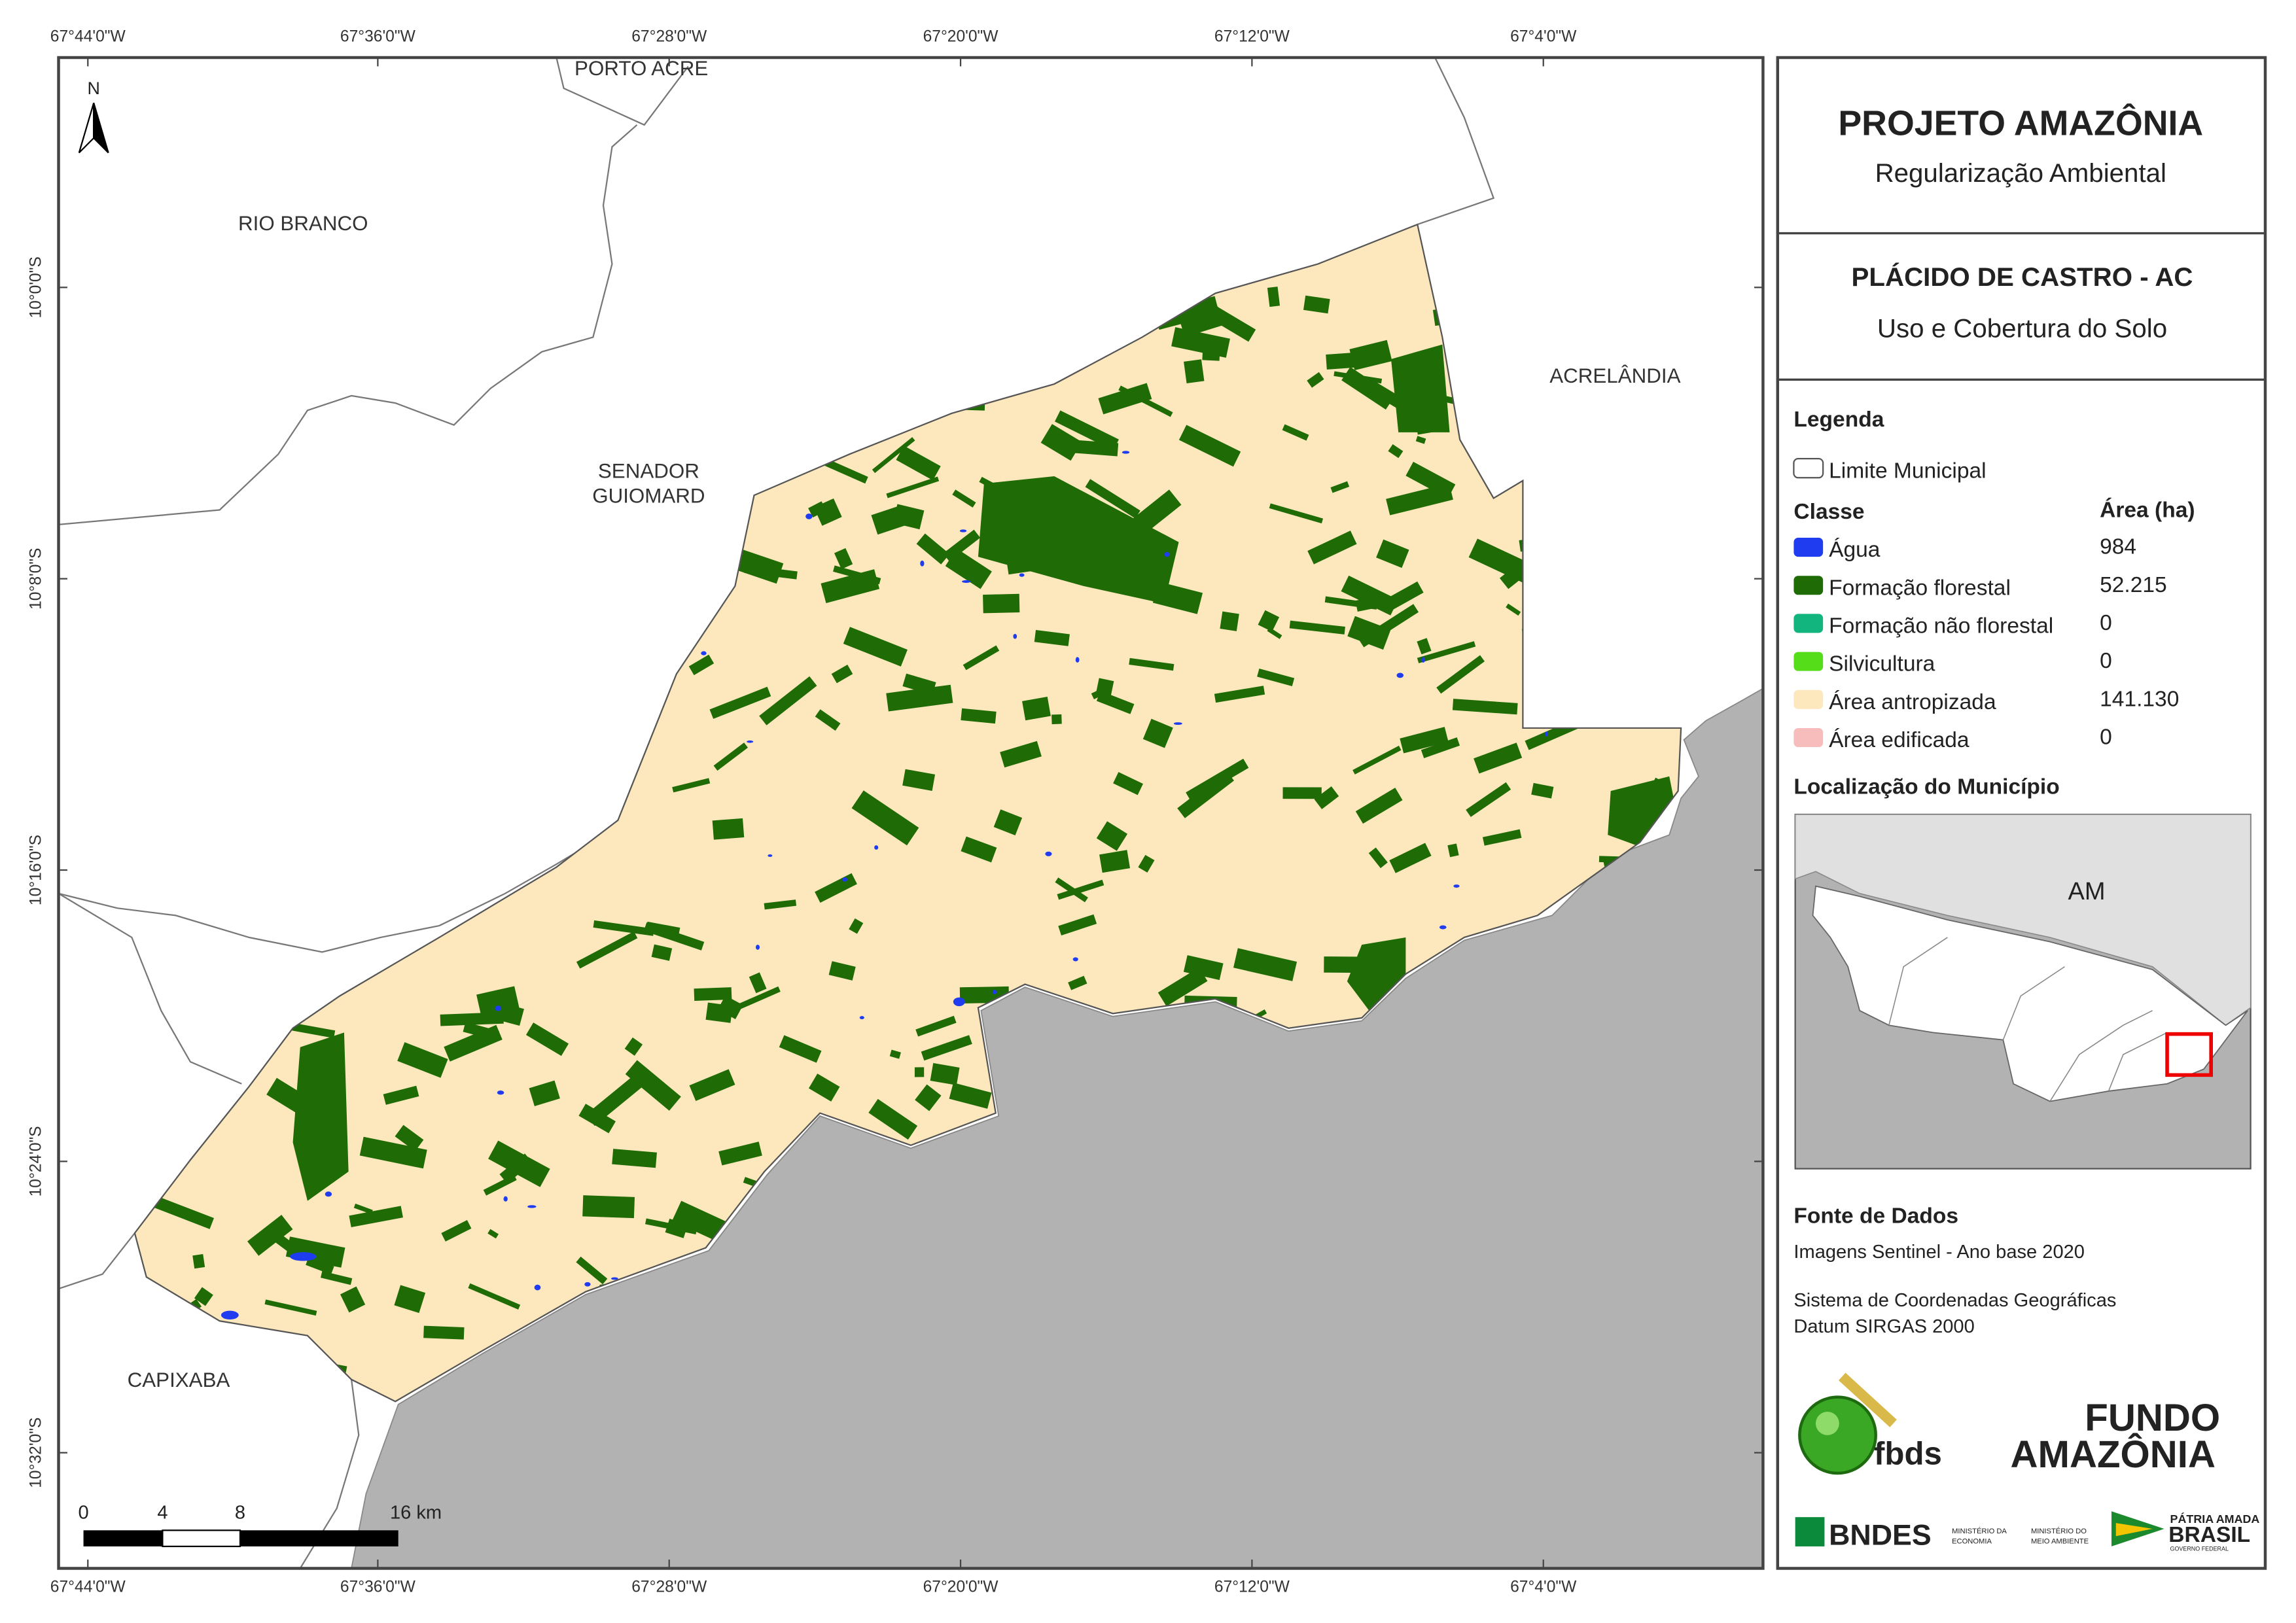  Describe the element at coordinates (1920, 588) in the screenshot. I see `legend-label: Formação florestal` at that location.